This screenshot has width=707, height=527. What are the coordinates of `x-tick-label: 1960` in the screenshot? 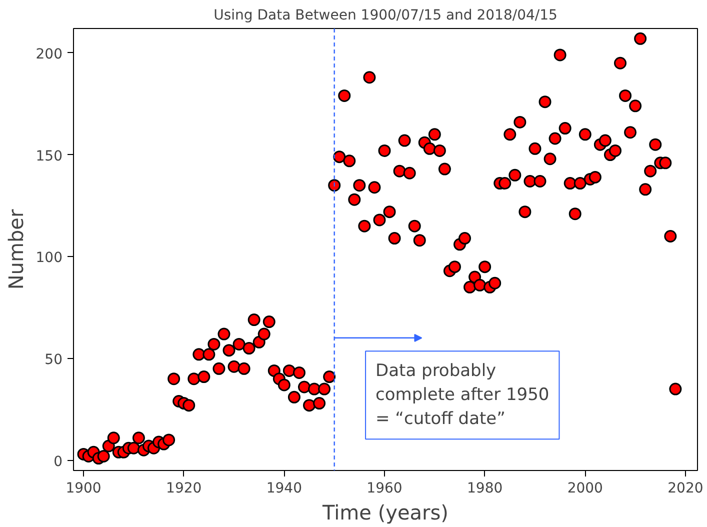 It's located at (384, 488).